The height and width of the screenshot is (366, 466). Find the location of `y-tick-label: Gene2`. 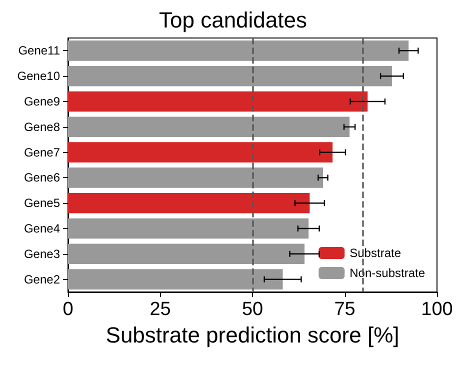

y-tick-label: Gene2 is located at coordinates (42, 279).